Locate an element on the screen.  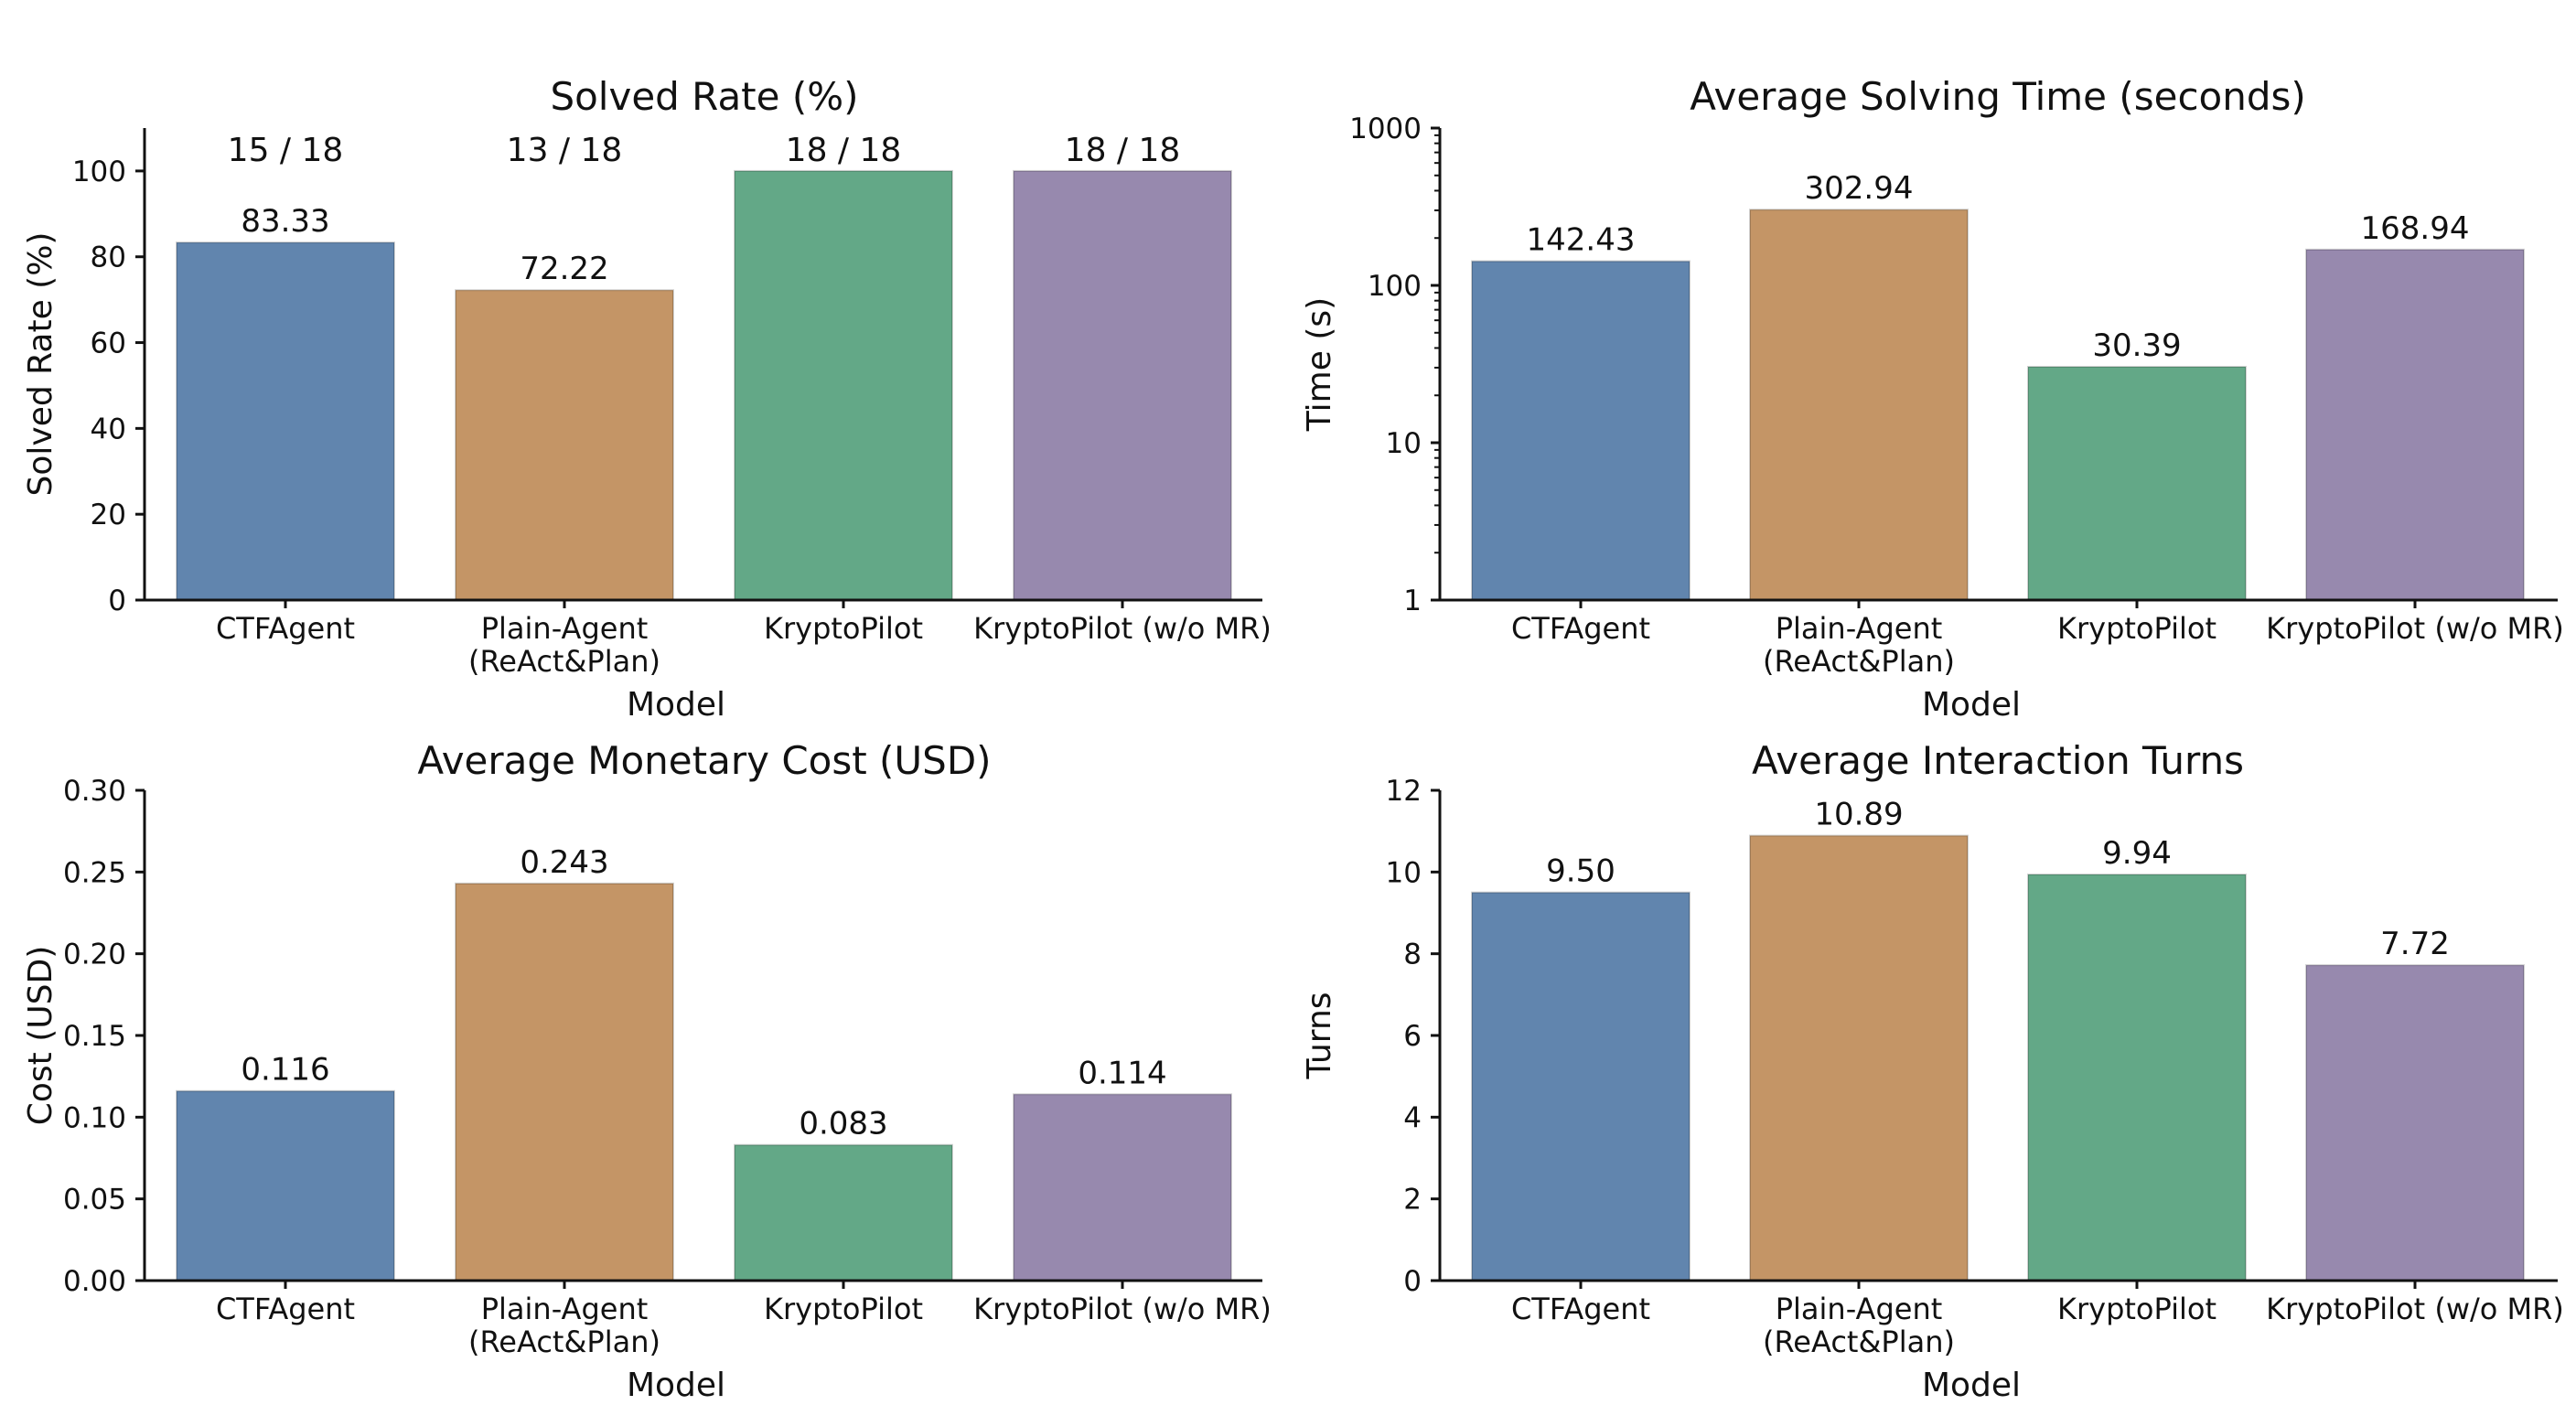
y-axis-label: Time (s) is located at coordinates (1319, 364).